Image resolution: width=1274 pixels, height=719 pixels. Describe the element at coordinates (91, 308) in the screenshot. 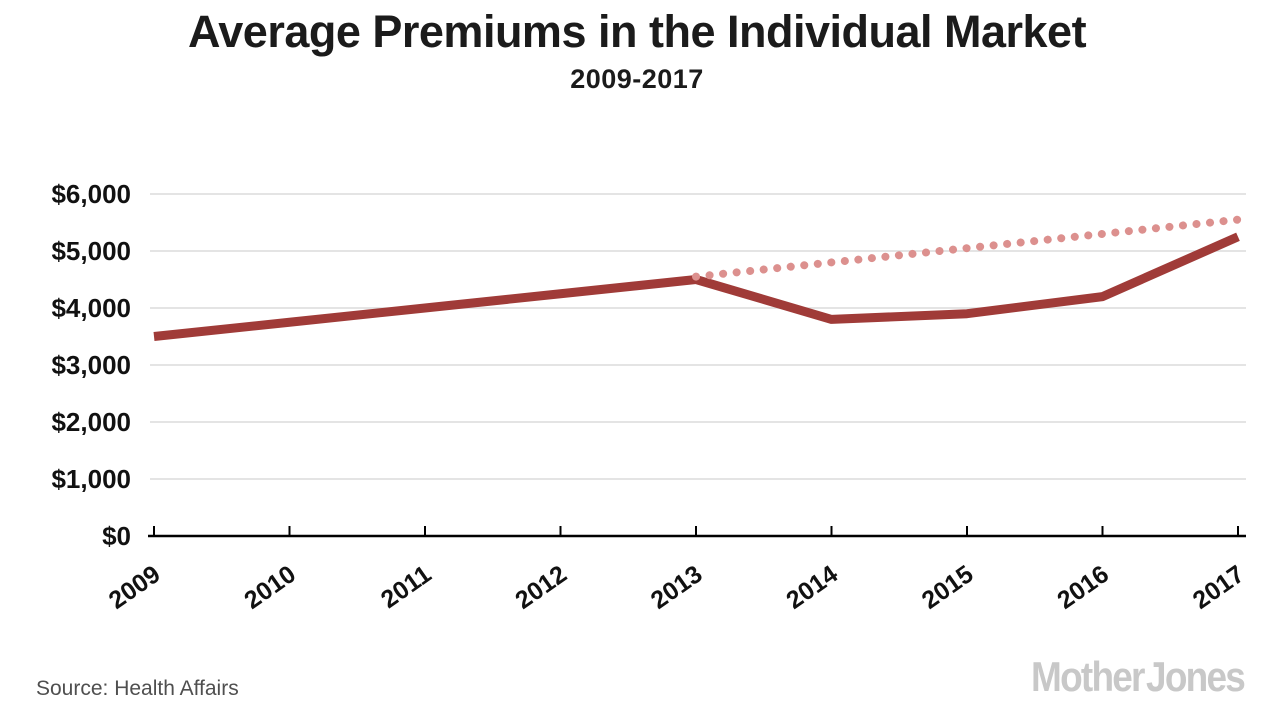

I see `y-axis-label: $4,000` at that location.